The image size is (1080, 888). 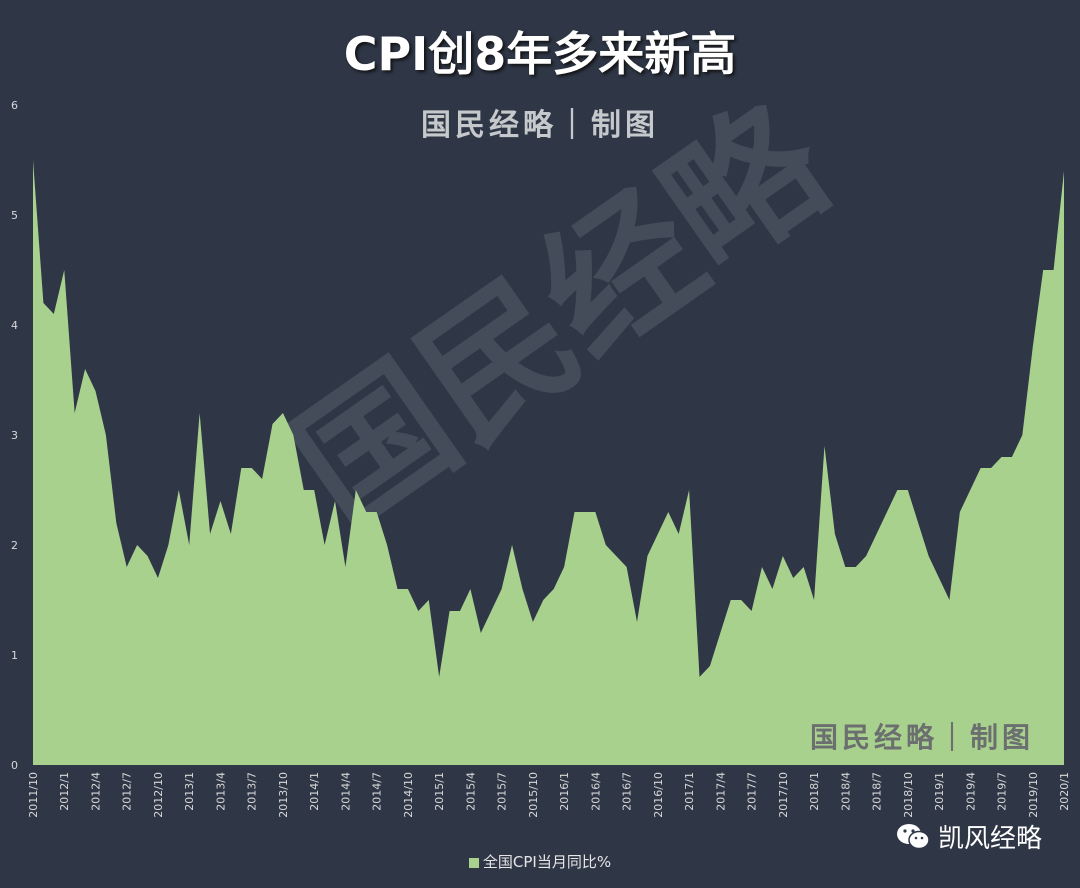 What do you see at coordinates (345, 791) in the screenshot?
I see `x-tick-label: 2014/4` at bounding box center [345, 791].